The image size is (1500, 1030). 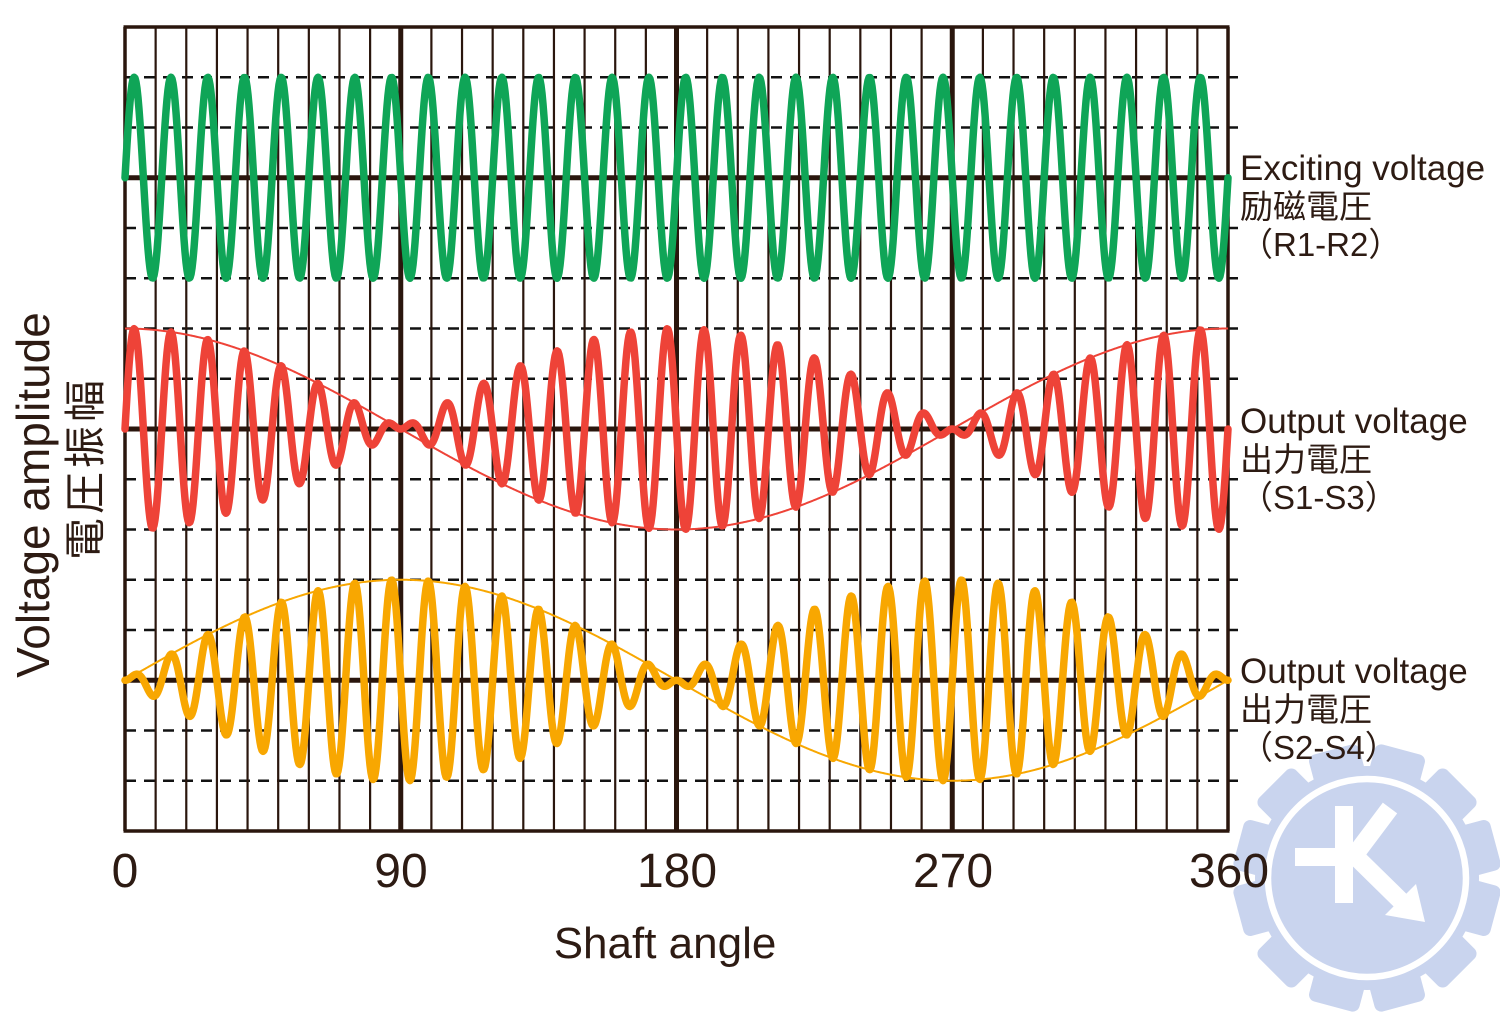 What do you see at coordinates (677, 871) in the screenshot?
I see `x-tick-180: 180` at bounding box center [677, 871].